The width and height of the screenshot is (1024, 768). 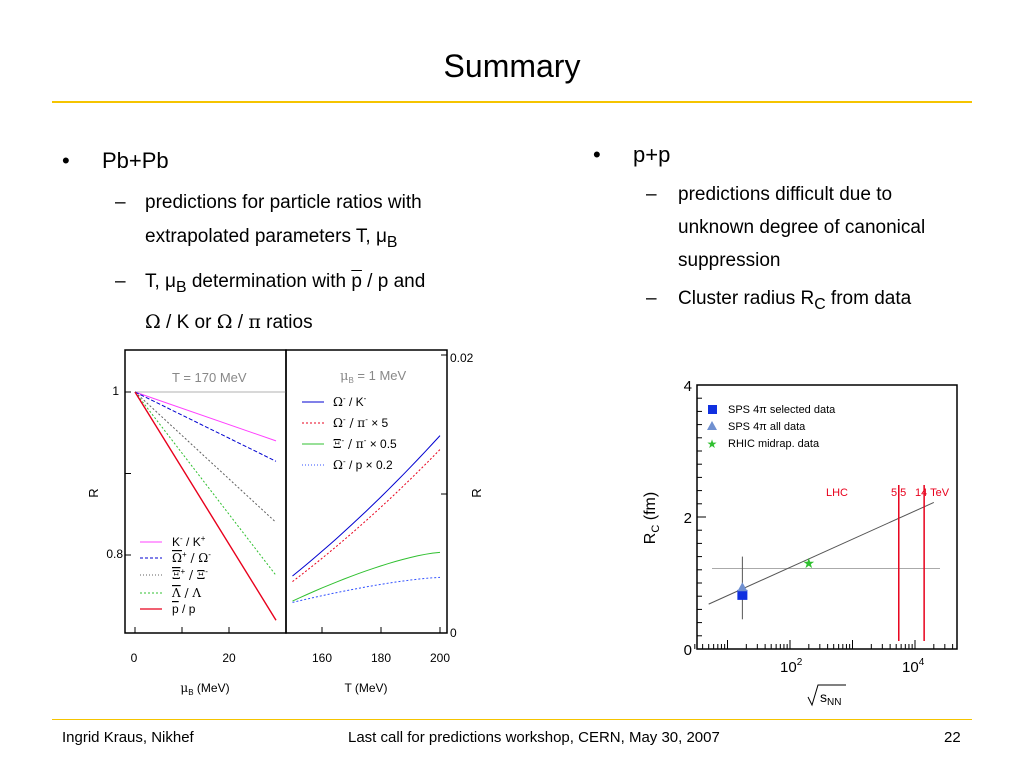 What do you see at coordinates (746, 298) in the screenshot?
I see `right-sub2-prefix: Cluster radius R` at bounding box center [746, 298].